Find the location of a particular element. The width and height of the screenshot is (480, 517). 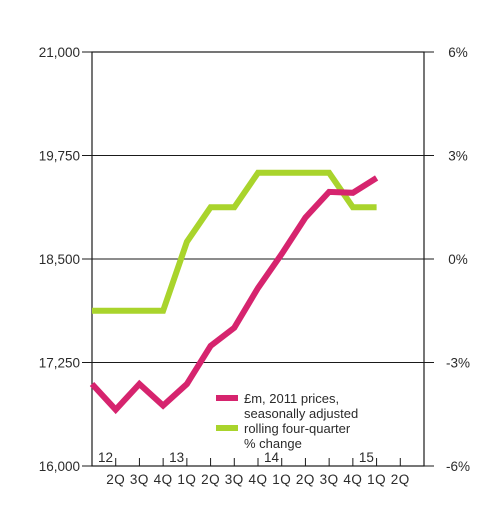

year-label: 12 is located at coordinates (105, 457).